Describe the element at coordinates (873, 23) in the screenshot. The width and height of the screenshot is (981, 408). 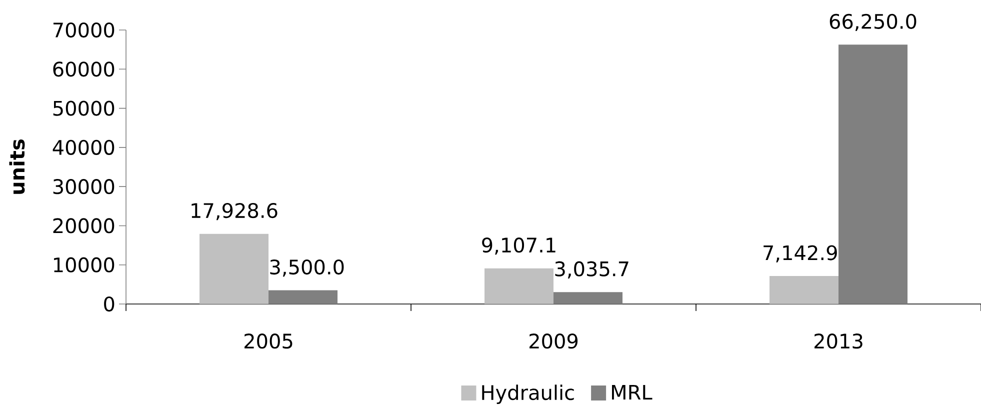
I see `data-label: 66,250.0` at that location.